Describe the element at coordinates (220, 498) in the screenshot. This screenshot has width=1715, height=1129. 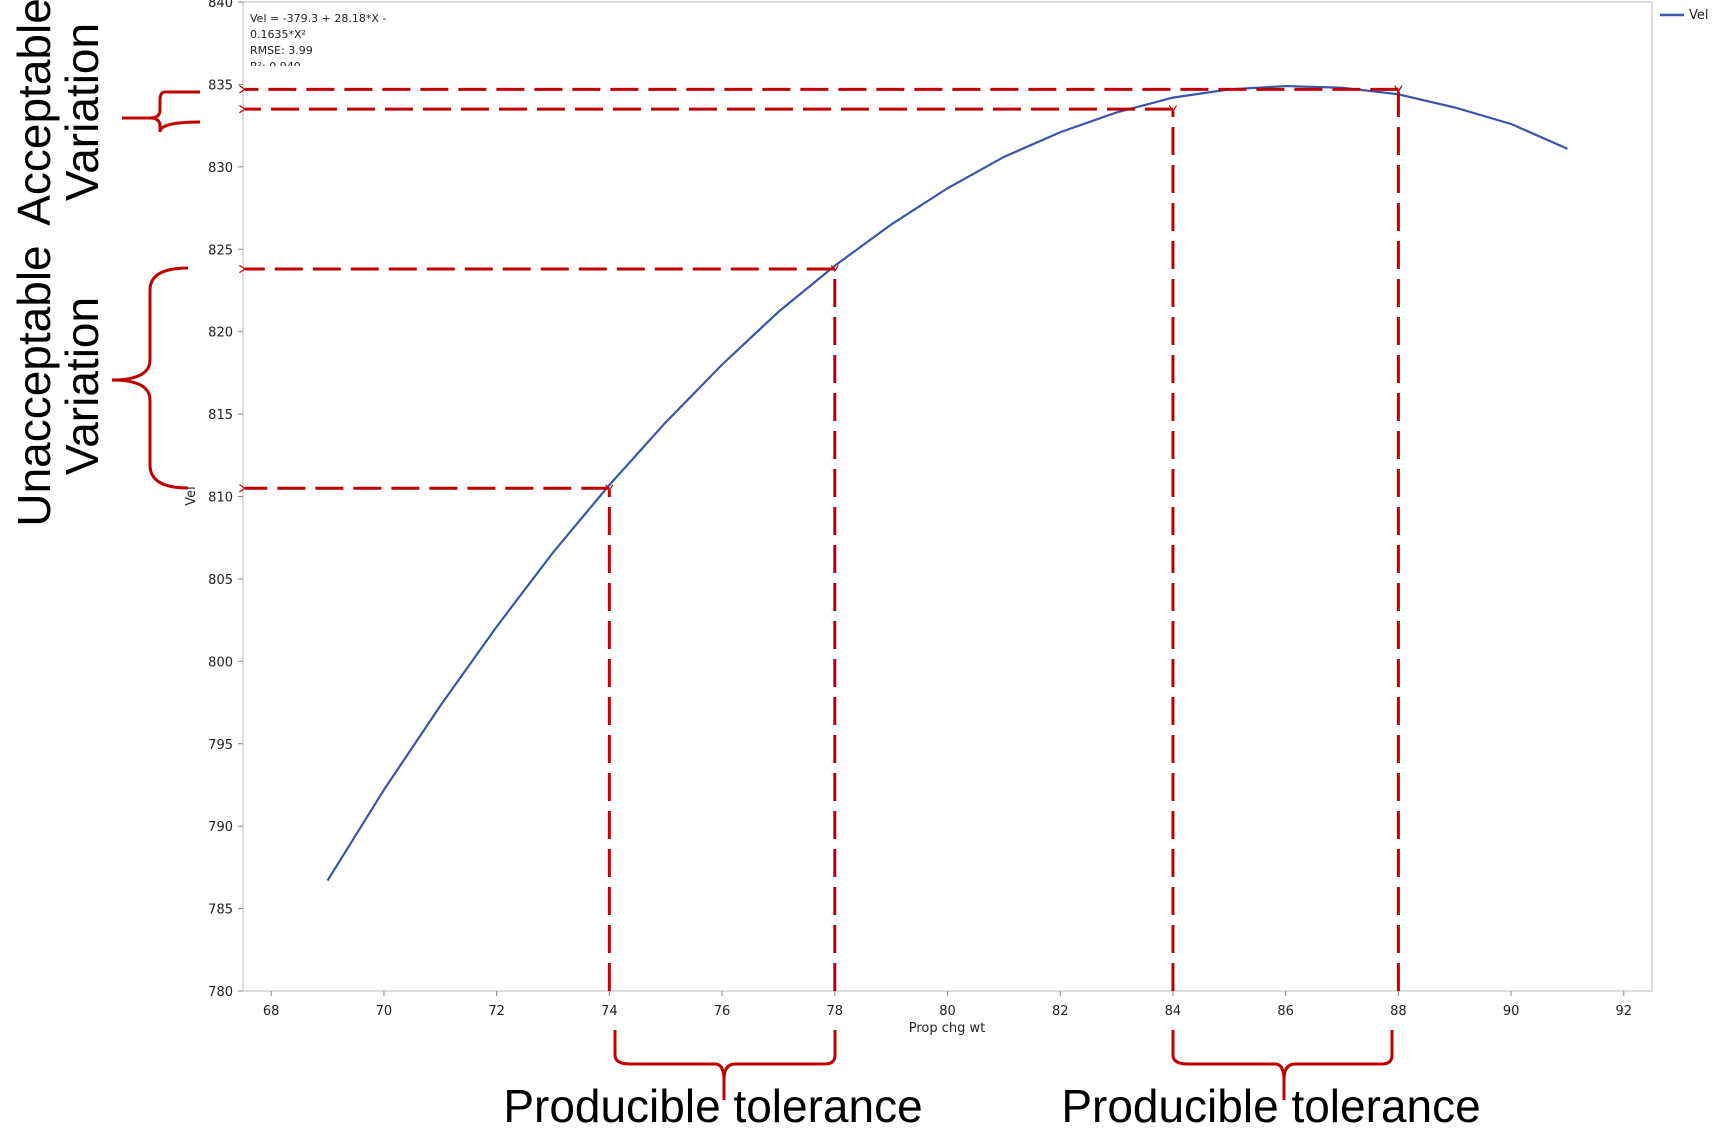
I see `y-tick-label: 810` at that location.